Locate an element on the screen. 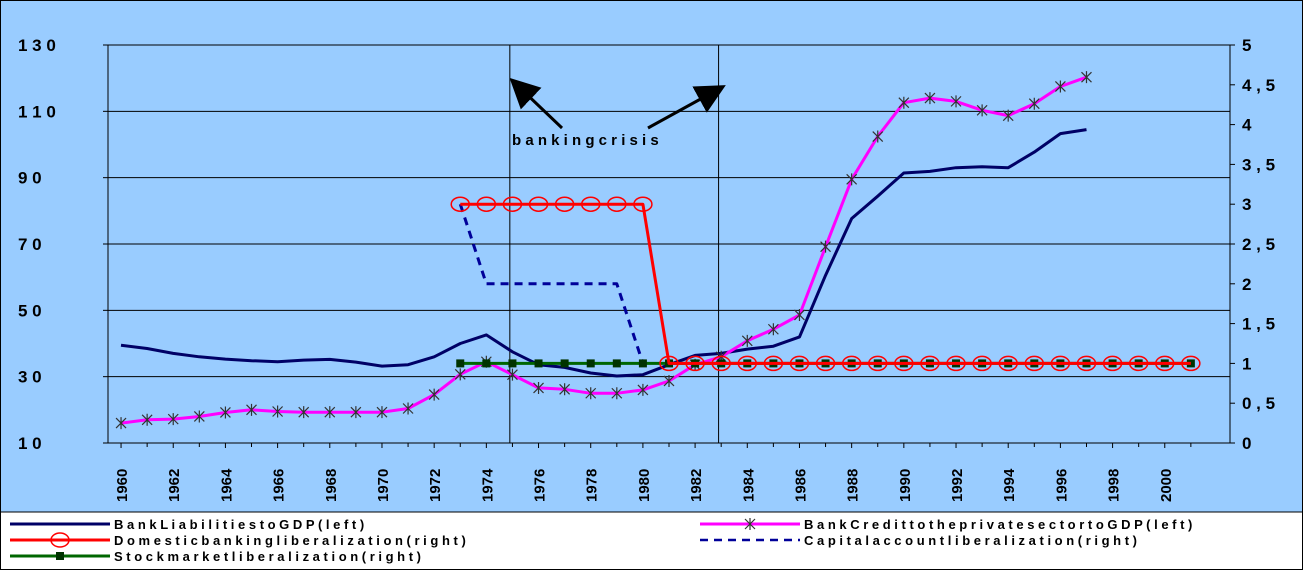  x-tick-label: 2000 is located at coordinates (1166, 485).